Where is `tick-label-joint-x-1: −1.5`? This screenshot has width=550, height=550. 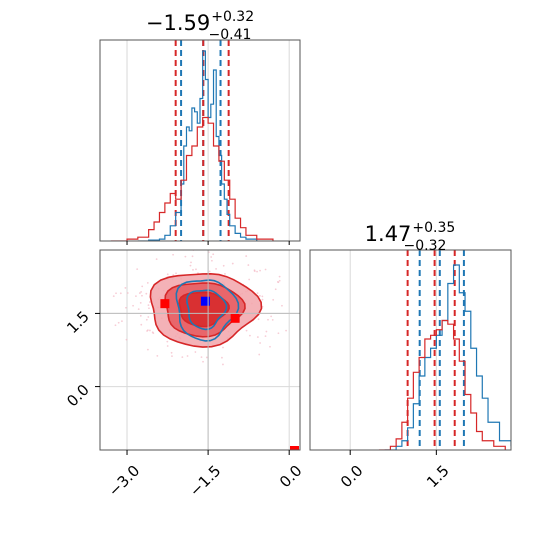
tick-label-joint-x-1: −1.5 is located at coordinates (205, 481).